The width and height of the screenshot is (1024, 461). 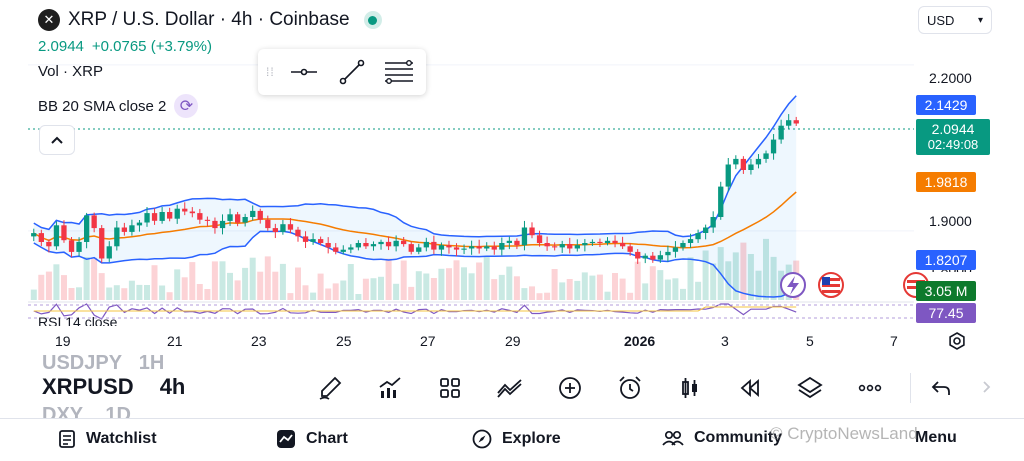 What do you see at coordinates (981, 388) in the screenshot?
I see `redo-icon` at bounding box center [981, 388].